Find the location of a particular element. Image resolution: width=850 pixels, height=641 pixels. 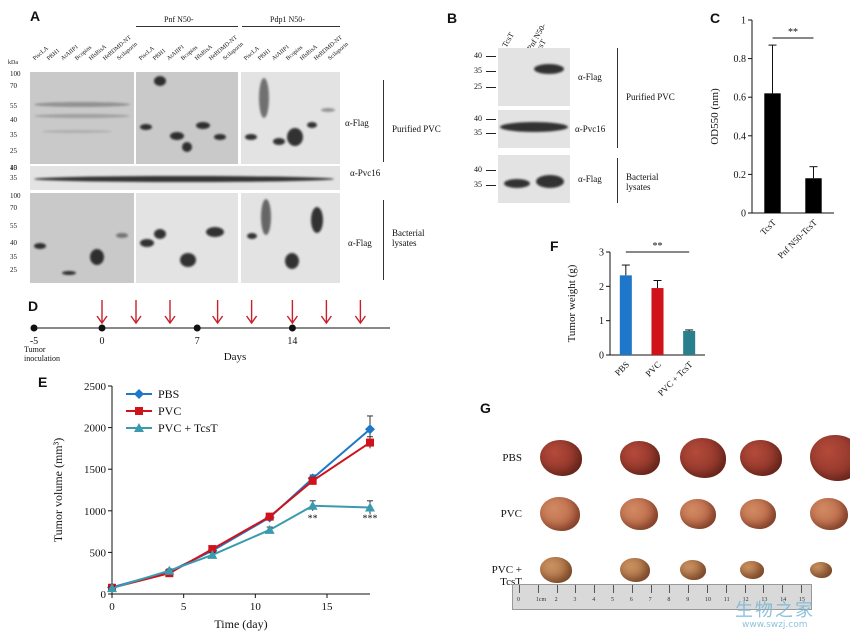

ruler-number: 10 is located at coordinates (708, 600).